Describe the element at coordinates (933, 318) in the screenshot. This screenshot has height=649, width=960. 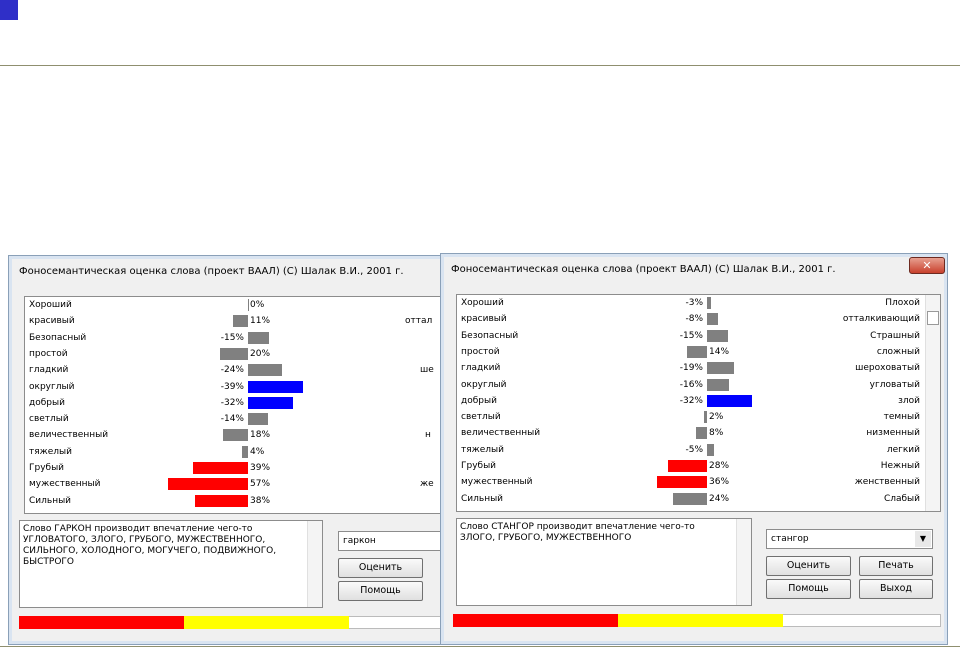
I see `scroll-thumb` at that location.